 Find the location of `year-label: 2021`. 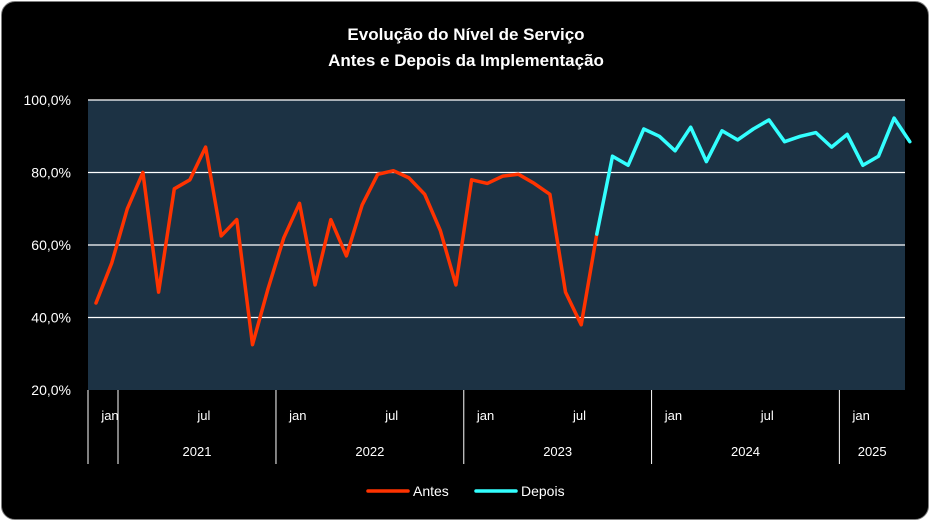

year-label: 2021 is located at coordinates (197, 451).